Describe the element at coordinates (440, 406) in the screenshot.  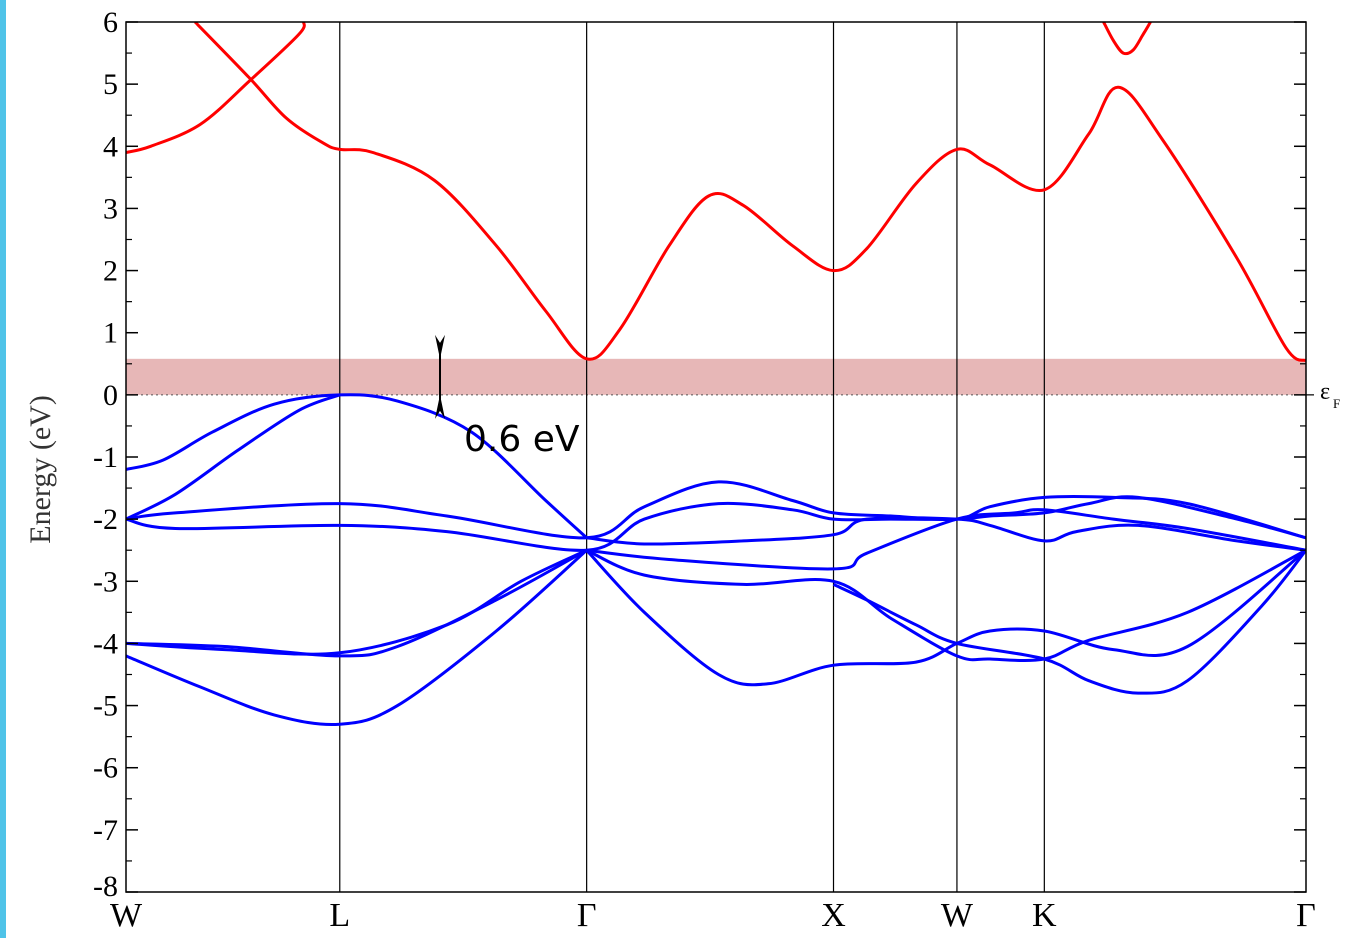
I see `gap-arrow-head-bottom` at that location.